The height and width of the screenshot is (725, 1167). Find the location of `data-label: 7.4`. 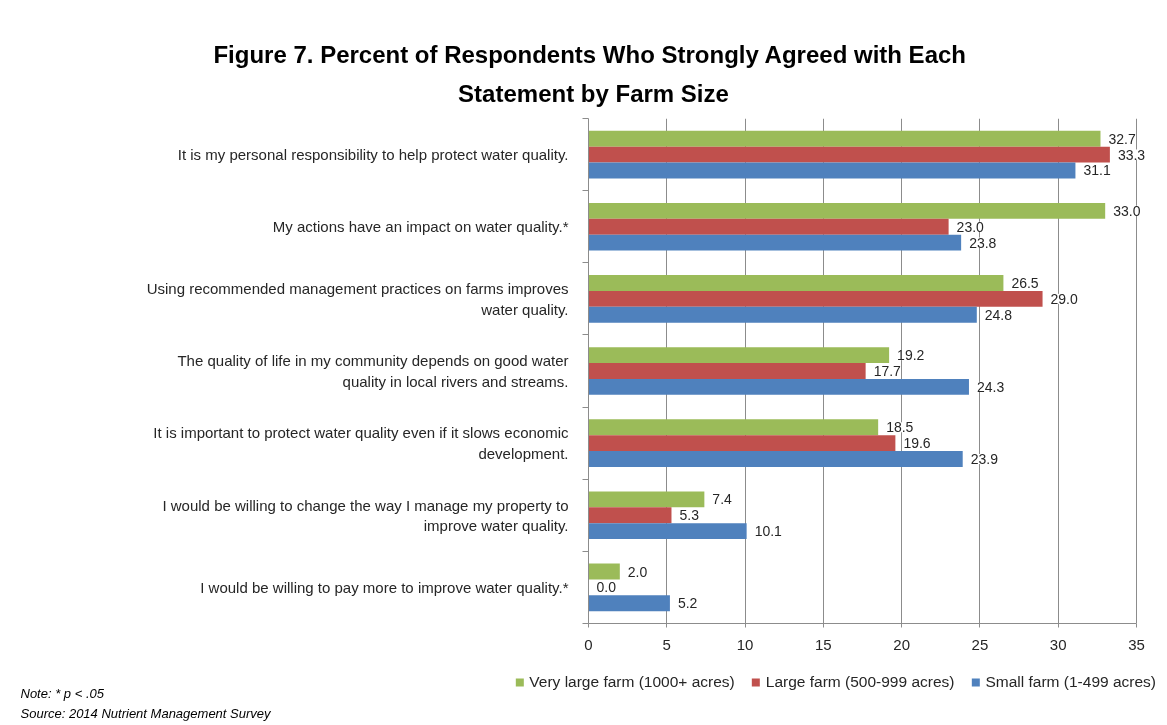

data-label: 7.4 is located at coordinates (722, 499).